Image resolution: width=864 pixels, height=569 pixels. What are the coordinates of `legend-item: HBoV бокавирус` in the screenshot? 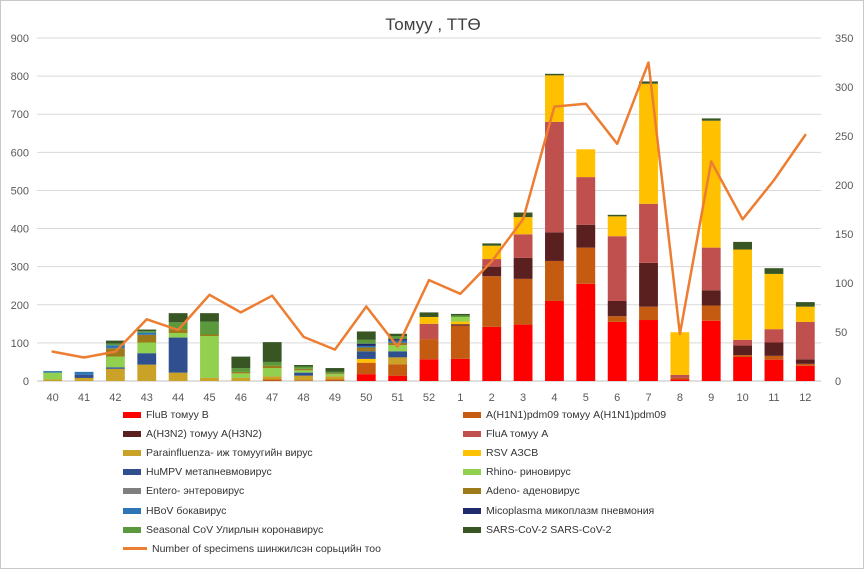 It's located at (174, 510).